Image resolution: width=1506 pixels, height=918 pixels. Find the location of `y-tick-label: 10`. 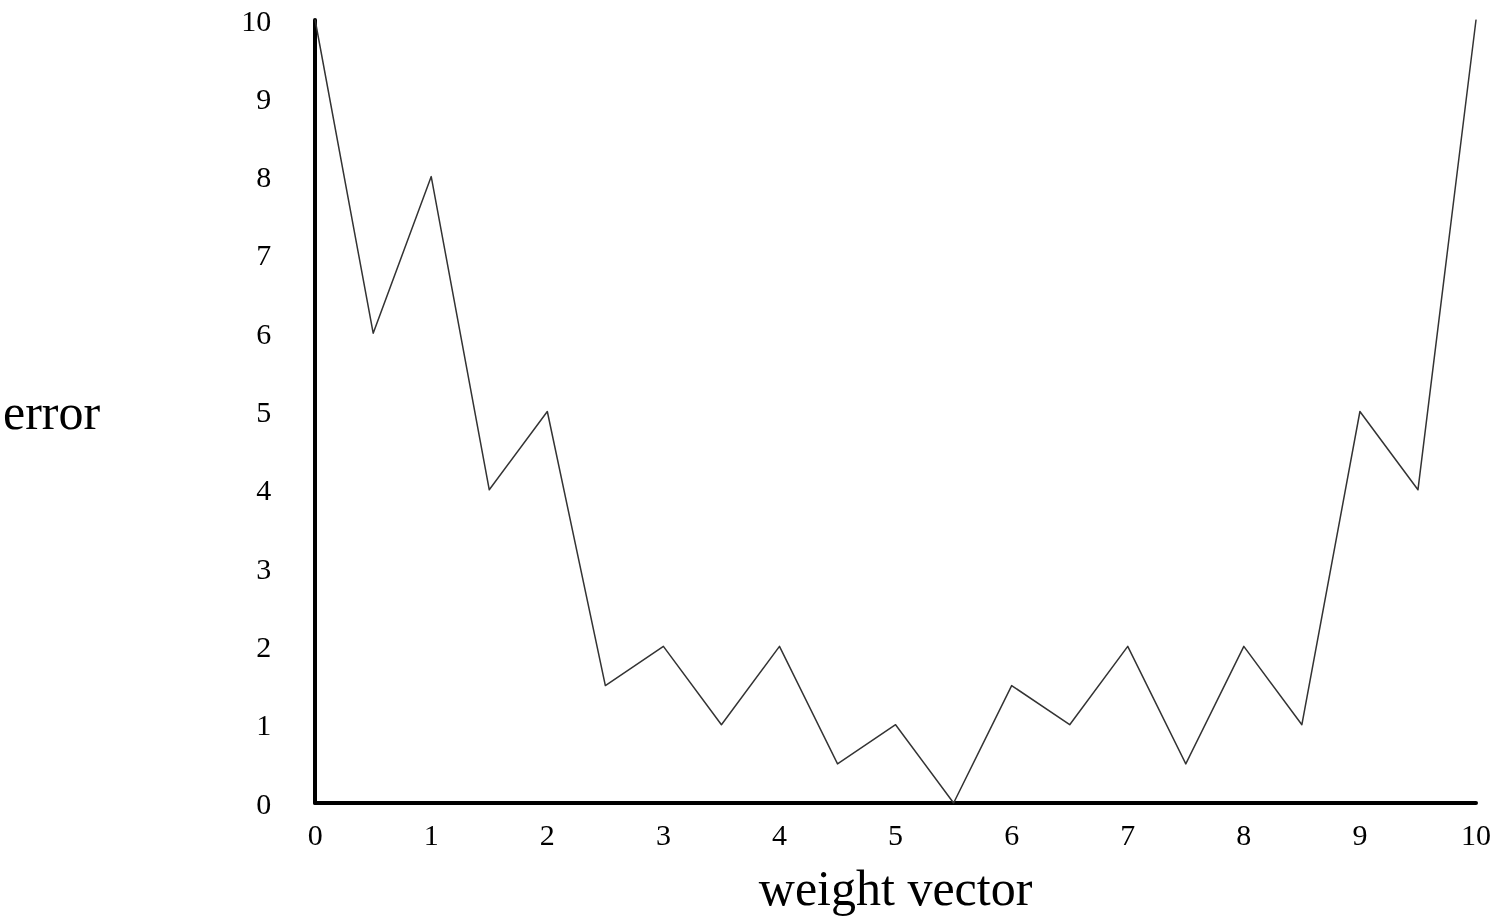

y-tick-label: 10 is located at coordinates (256, 20).